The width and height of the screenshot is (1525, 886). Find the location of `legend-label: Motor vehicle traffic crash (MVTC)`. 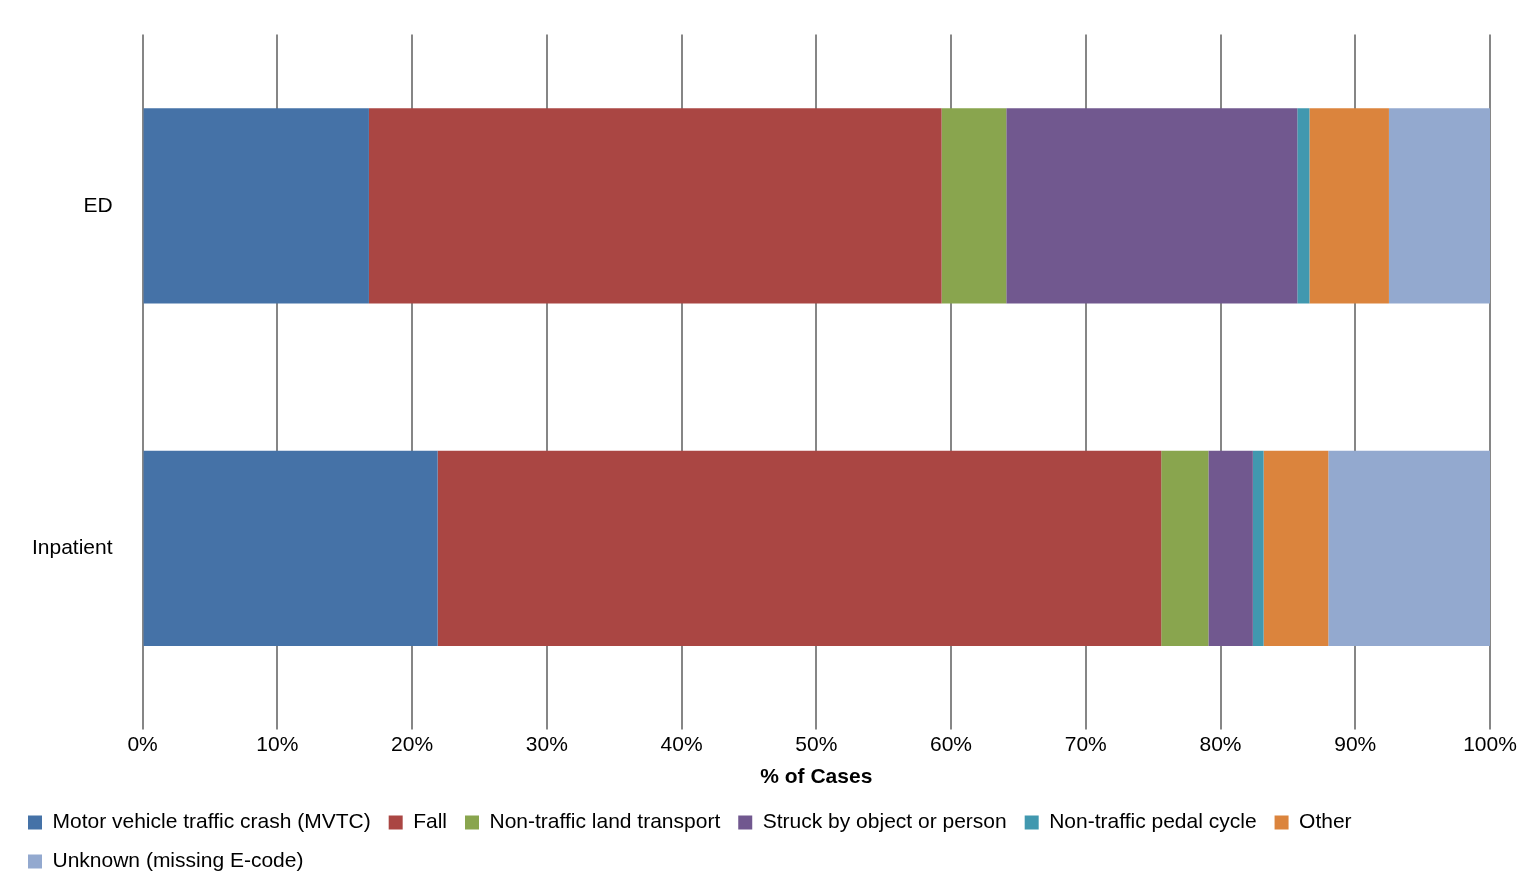

legend-label: Motor vehicle traffic crash (MVTC) is located at coordinates (211, 821).